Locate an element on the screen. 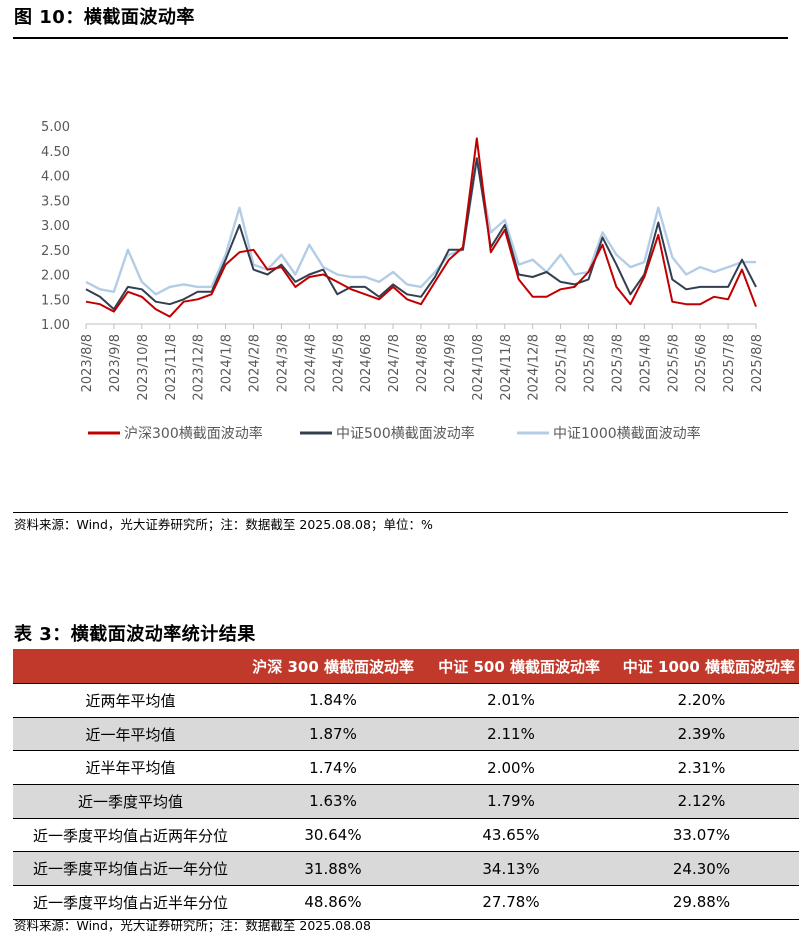  table-row: 近一季度平均值占近一年分位 31.88% 34.13% 24.30% is located at coordinates (406, 868).